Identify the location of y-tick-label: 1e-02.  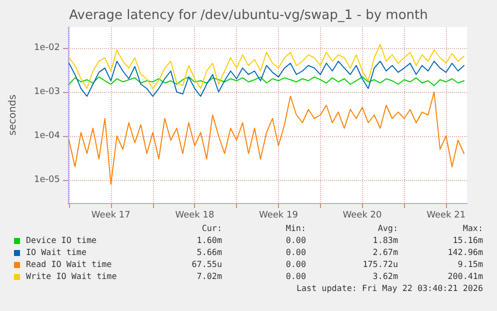
(47, 47).